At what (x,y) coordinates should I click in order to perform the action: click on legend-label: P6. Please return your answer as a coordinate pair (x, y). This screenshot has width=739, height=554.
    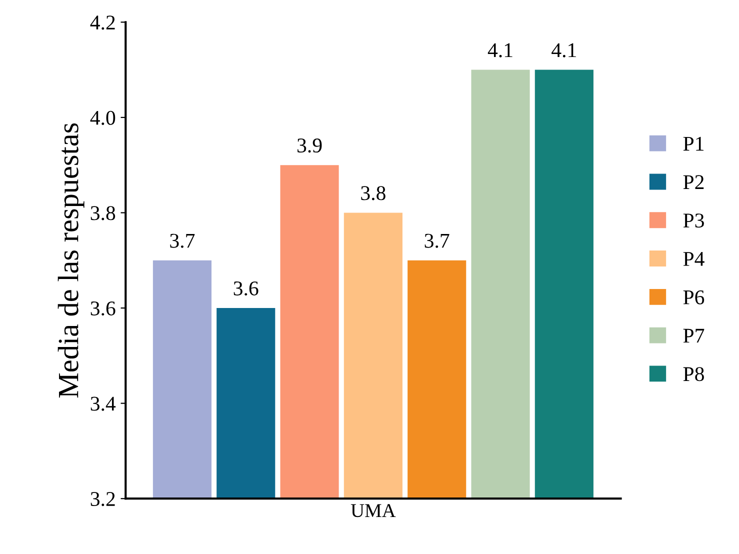
    Looking at the image, I should click on (693, 297).